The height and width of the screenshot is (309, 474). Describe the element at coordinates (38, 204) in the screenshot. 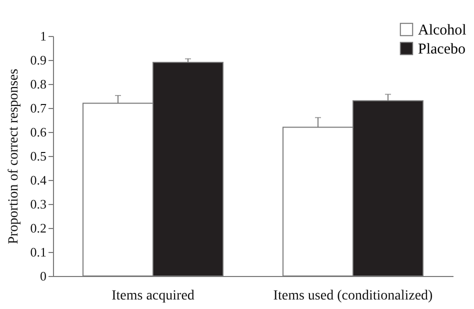

I see `y-tick-label: 0.3` at that location.